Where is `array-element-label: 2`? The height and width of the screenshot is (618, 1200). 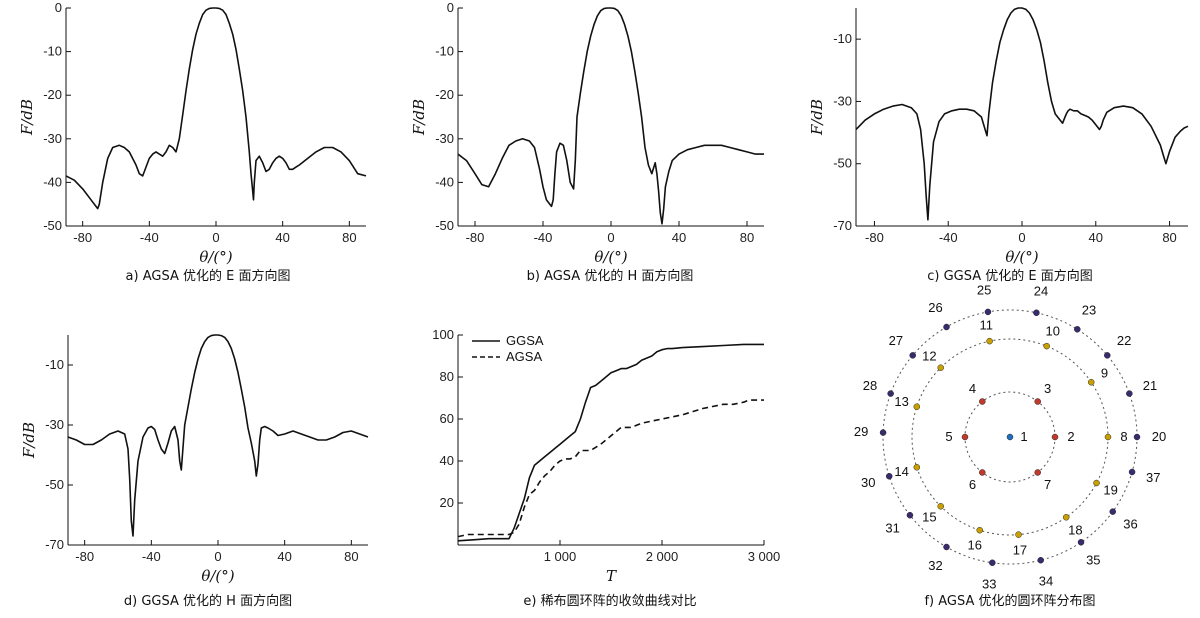
array-element-label: 2 is located at coordinates (1070, 436).